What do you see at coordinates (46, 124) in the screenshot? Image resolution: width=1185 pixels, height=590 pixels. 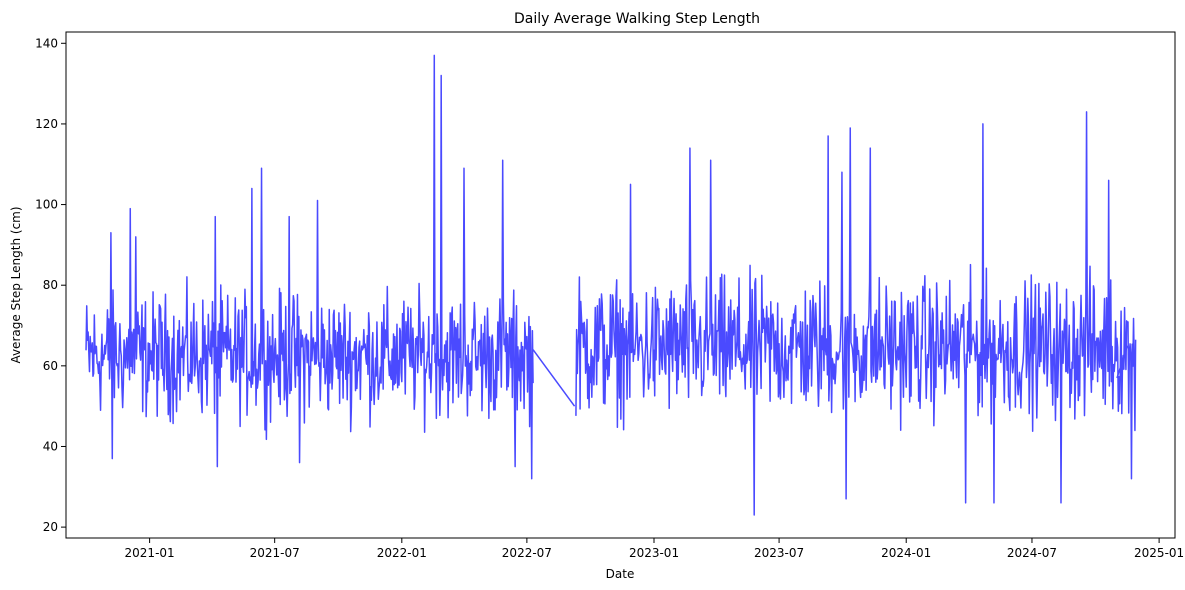 I see `y-tick-label: 120` at bounding box center [46, 124].